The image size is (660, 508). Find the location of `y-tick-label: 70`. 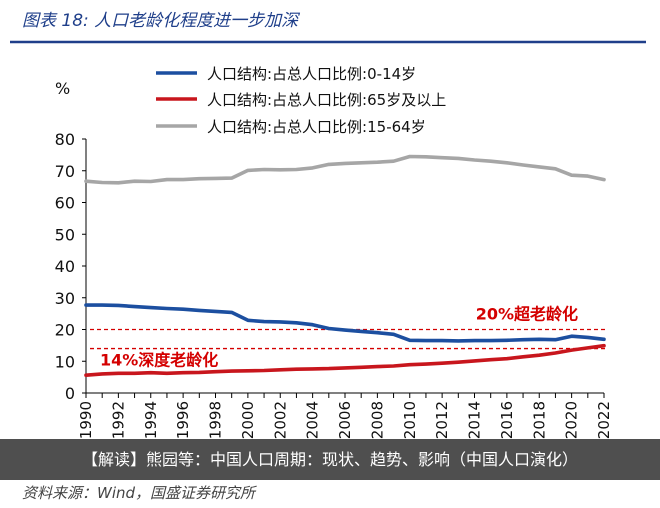

y-tick-label: 70 is located at coordinates (65, 171).